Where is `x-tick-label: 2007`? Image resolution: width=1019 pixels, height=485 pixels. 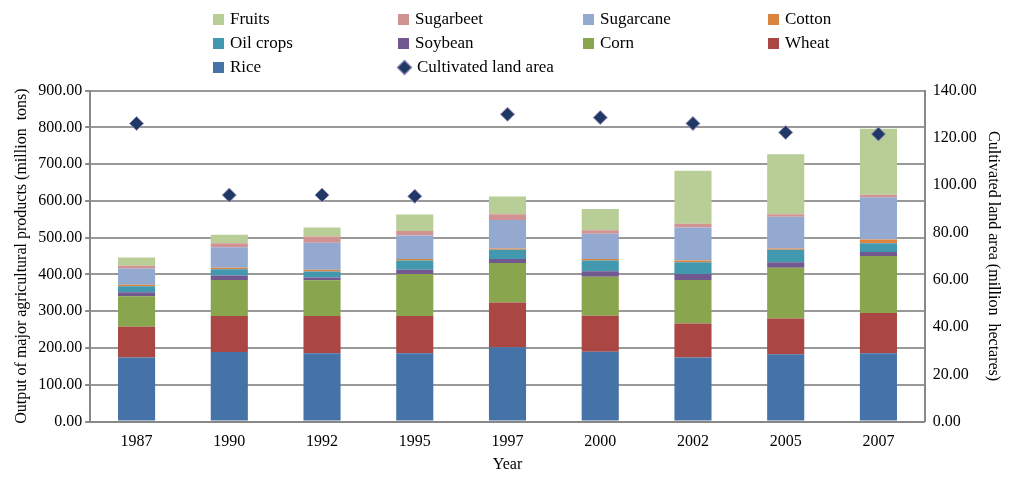 x-tick-label: 2007 is located at coordinates (878, 441).